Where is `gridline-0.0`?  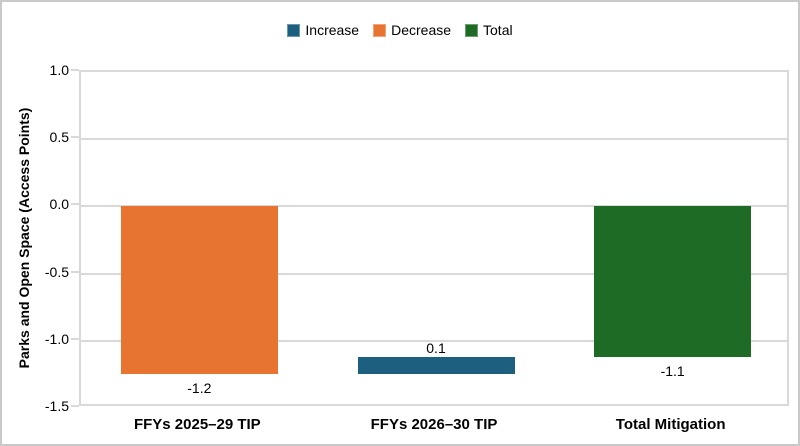 gridline-0.0 is located at coordinates (434, 206).